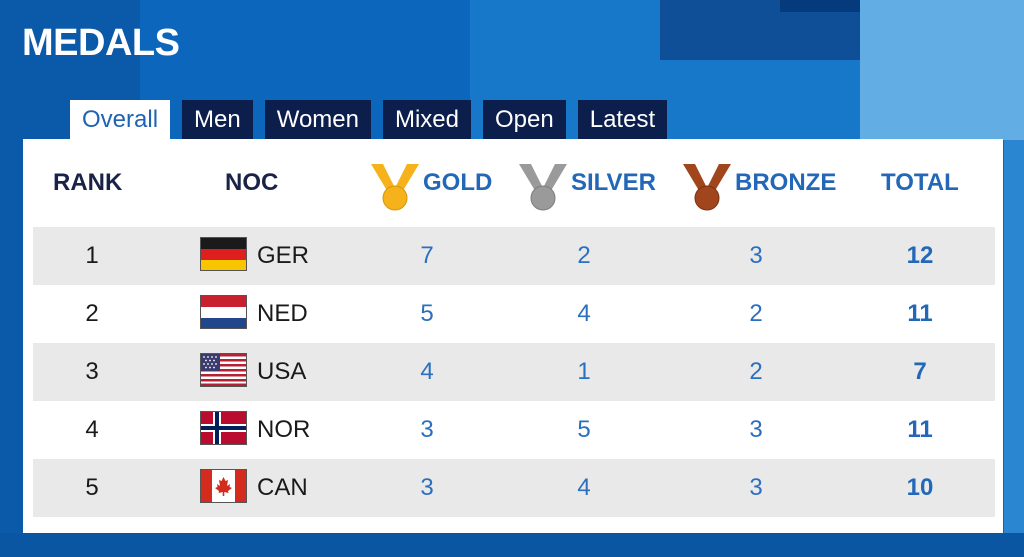  Describe the element at coordinates (395, 187) in the screenshot. I see `gold-medal-icon` at that location.